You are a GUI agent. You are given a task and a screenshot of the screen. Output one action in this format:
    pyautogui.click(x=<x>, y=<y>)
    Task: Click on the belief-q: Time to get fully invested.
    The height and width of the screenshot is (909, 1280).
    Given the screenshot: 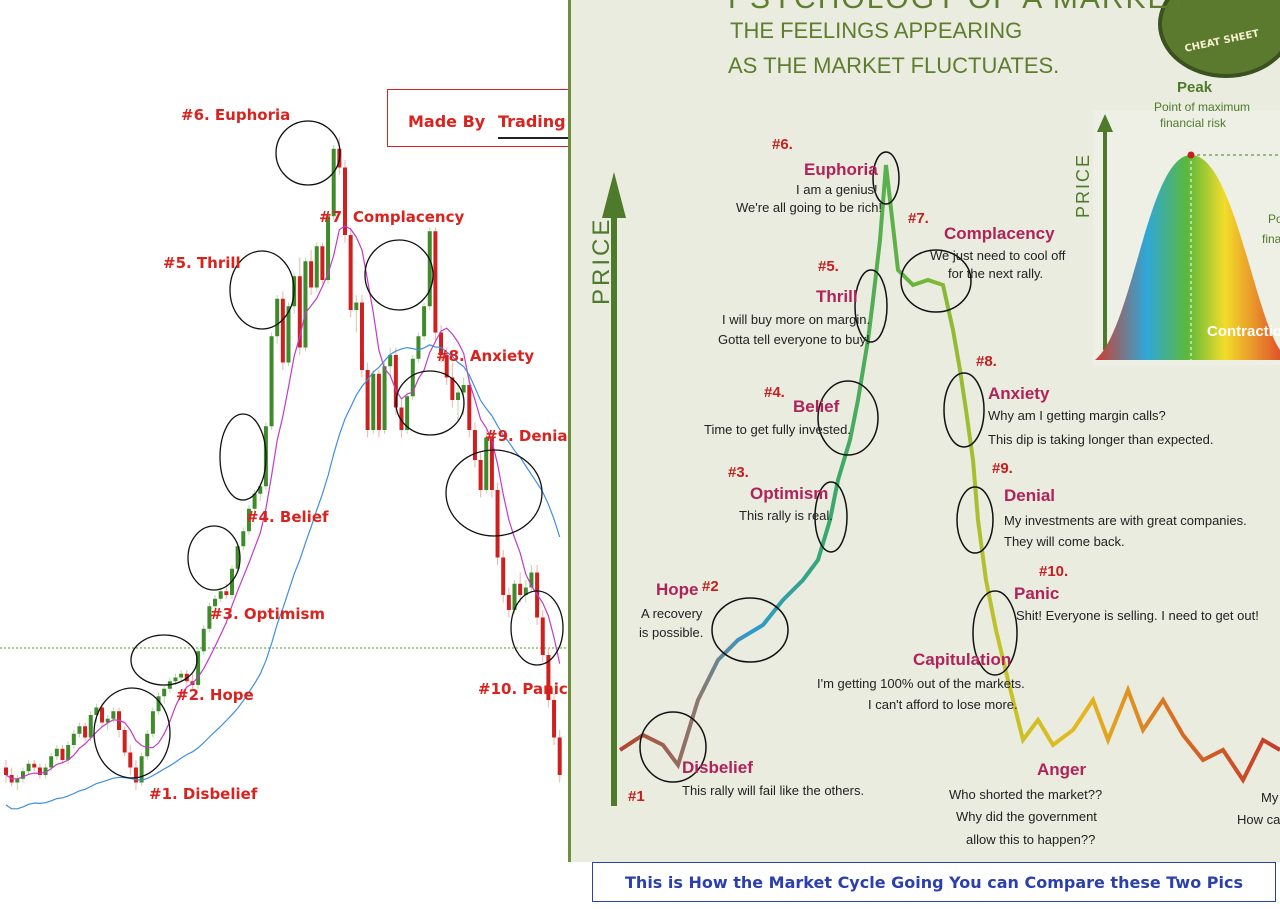 What is the action you would take?
    pyautogui.click(x=777, y=429)
    